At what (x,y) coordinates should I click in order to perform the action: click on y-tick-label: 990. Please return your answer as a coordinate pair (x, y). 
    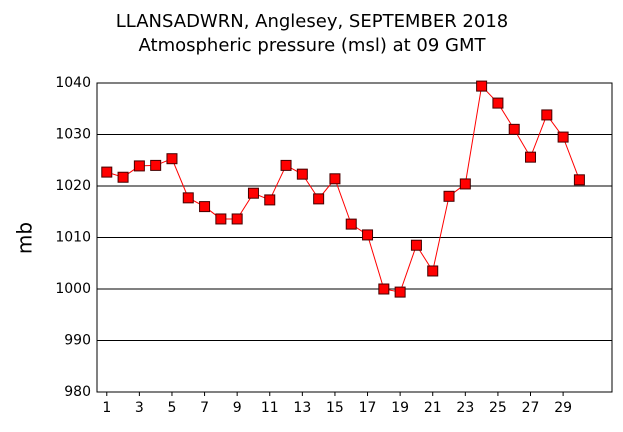
    Looking at the image, I should click on (77, 341).